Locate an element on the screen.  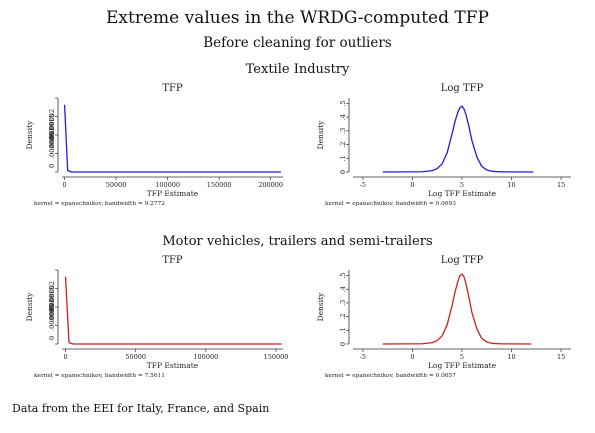
textile-log-tfp-y-tick-label: .4 is located at coordinates (343, 117).